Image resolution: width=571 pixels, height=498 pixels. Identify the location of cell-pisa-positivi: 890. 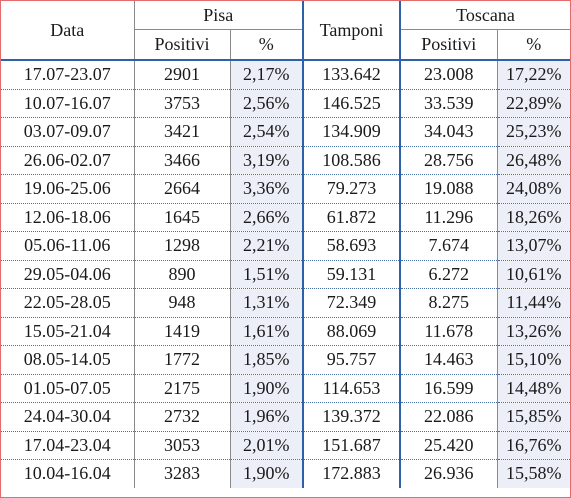
(182, 274).